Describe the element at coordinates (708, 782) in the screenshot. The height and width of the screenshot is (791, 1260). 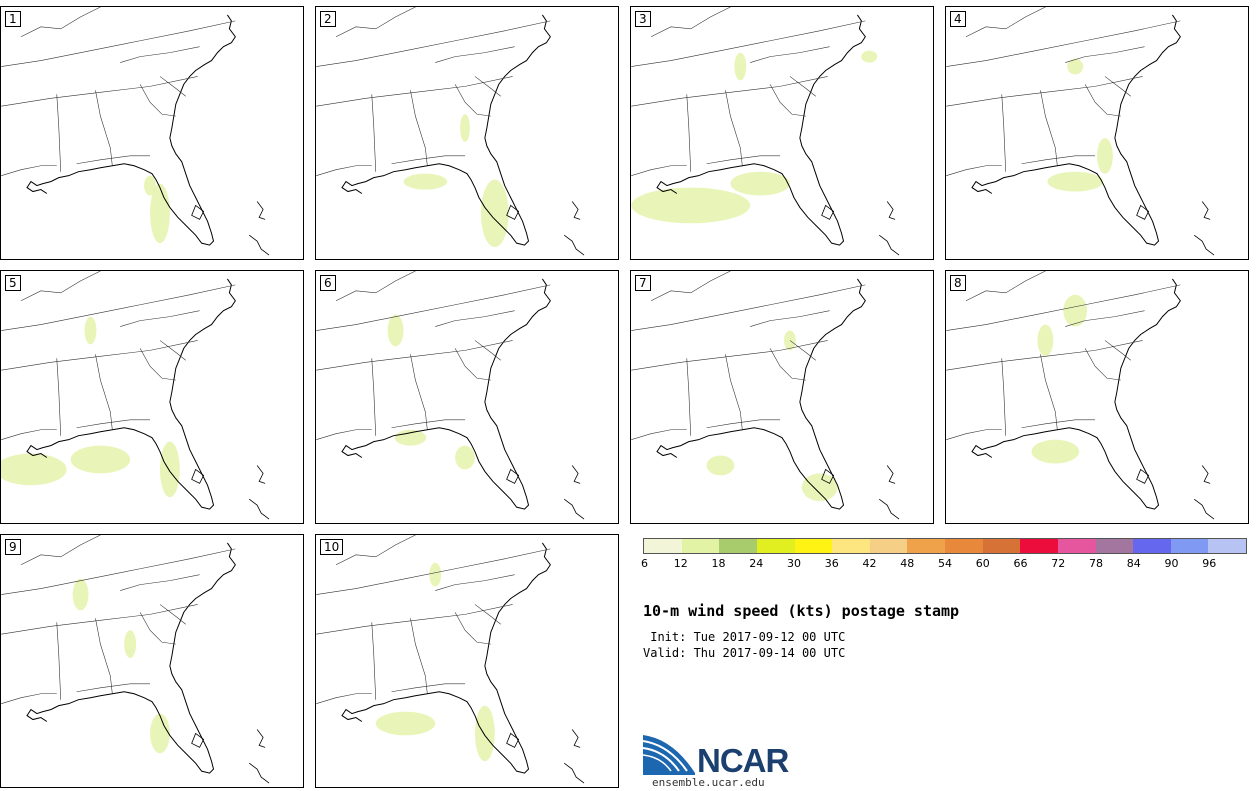
I see `logo-url: ensemble.ucar.edu` at that location.